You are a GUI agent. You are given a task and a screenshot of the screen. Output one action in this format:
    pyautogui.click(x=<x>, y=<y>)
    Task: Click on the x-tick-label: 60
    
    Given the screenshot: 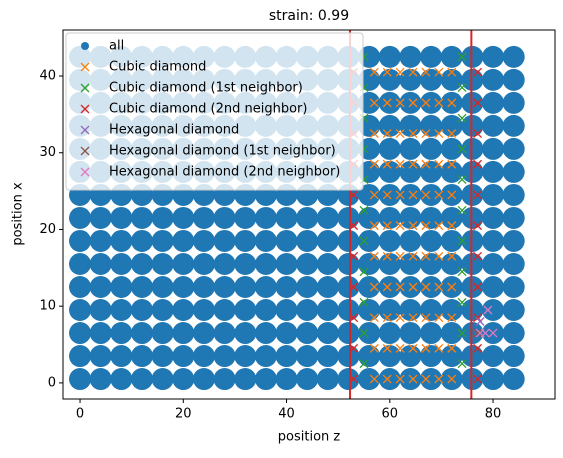 What is the action you would take?
    pyautogui.click(x=390, y=414)
    